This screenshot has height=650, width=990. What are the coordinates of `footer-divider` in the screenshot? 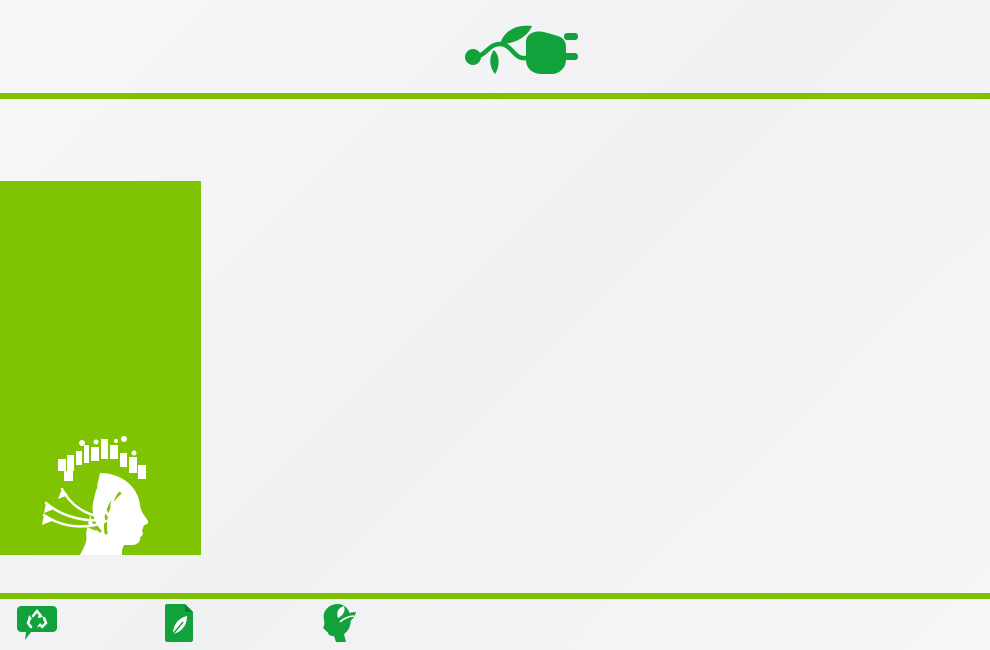 It's located at (495, 596).